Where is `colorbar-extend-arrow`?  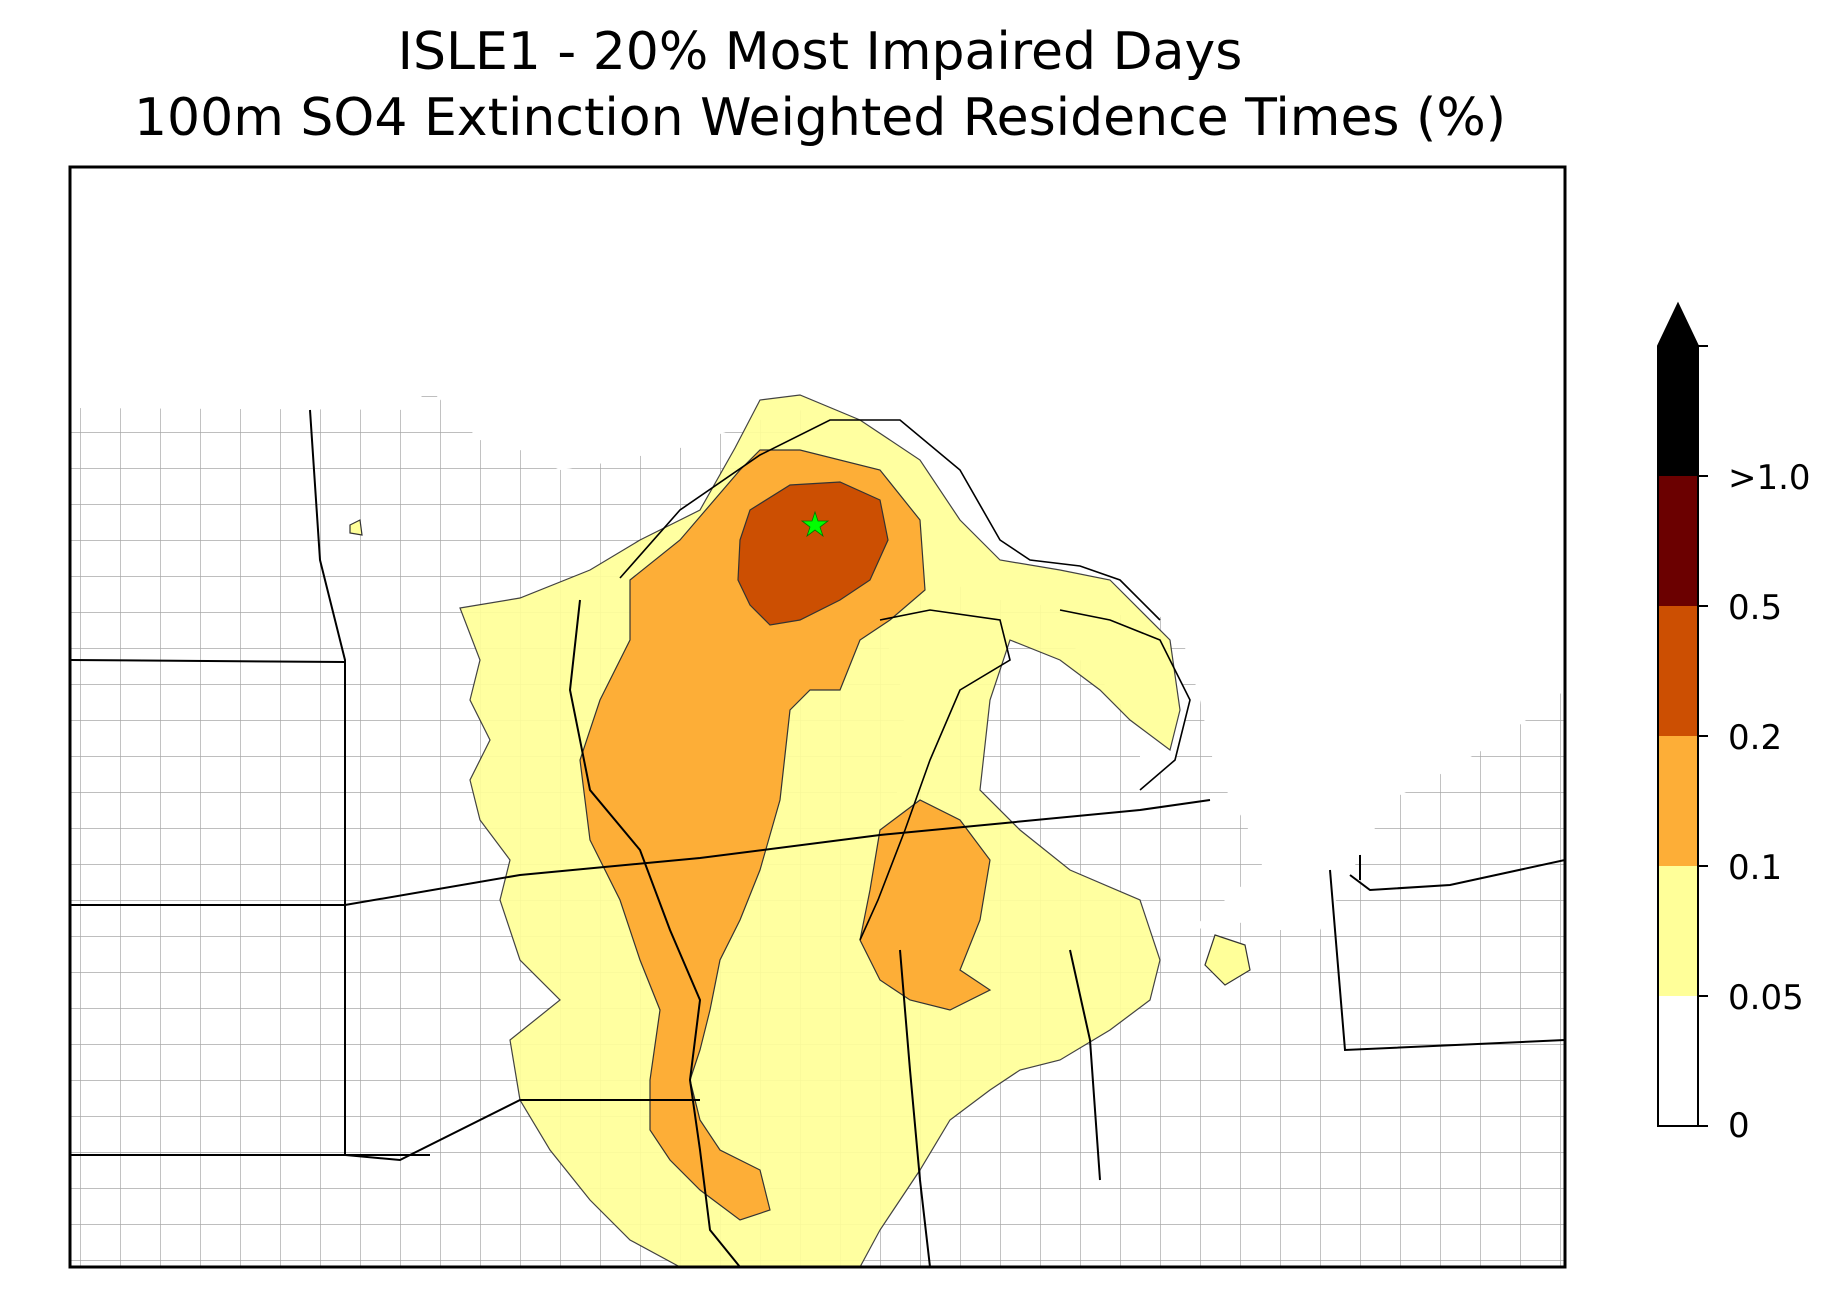
colorbar-extend-arrow is located at coordinates (1678, 325).